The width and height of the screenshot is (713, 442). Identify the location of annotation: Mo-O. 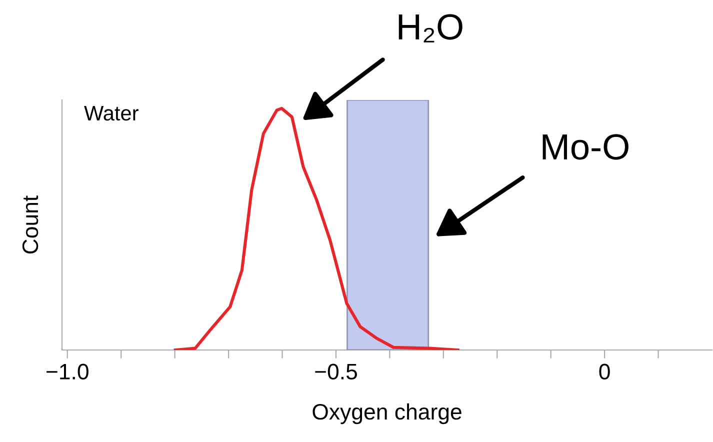
(585, 147).